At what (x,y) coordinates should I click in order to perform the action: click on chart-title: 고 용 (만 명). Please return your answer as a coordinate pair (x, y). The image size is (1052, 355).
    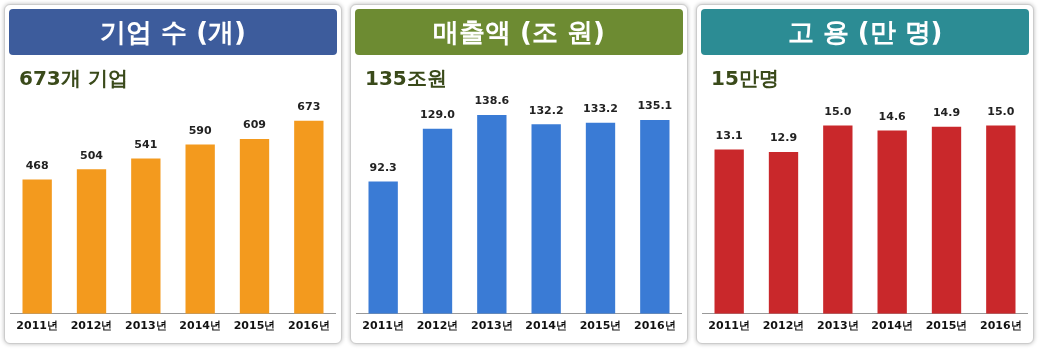
    Looking at the image, I should click on (865, 32).